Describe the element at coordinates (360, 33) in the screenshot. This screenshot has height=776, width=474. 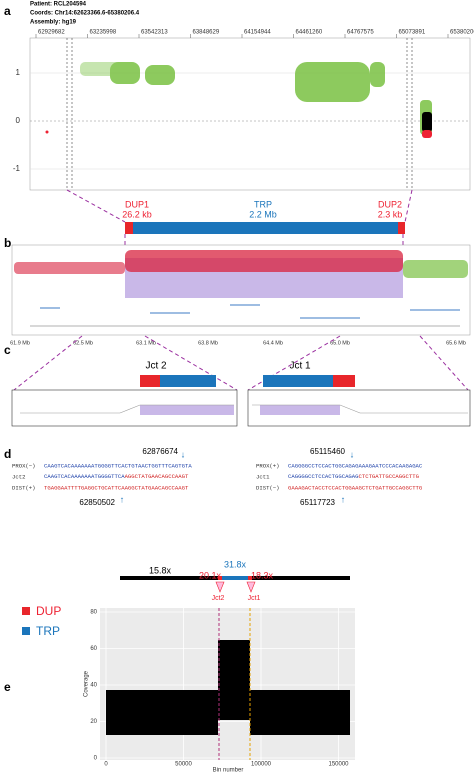
I see `x-tick-label: 64767575` at that location.